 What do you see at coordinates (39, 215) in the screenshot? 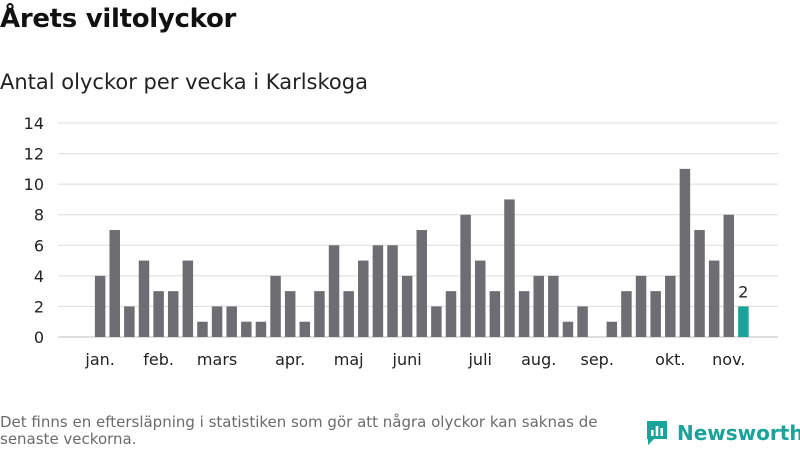
I see `y-tick-label: 8` at bounding box center [39, 215].